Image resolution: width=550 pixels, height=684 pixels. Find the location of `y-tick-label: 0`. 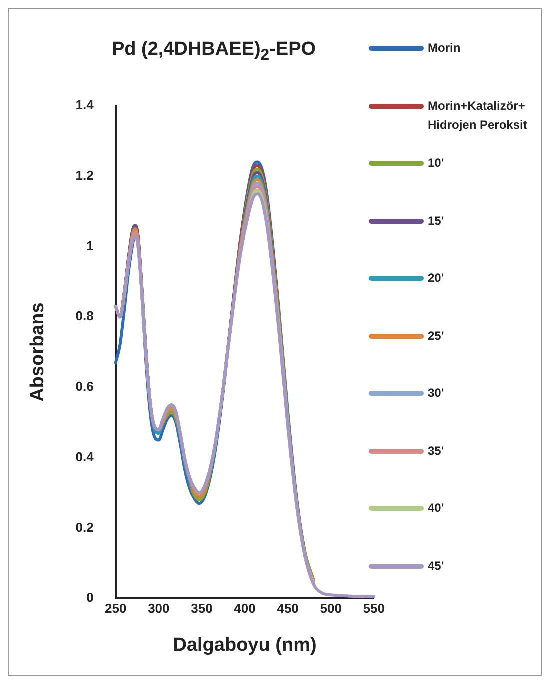

y-tick-label: 0 is located at coordinates (90, 598).